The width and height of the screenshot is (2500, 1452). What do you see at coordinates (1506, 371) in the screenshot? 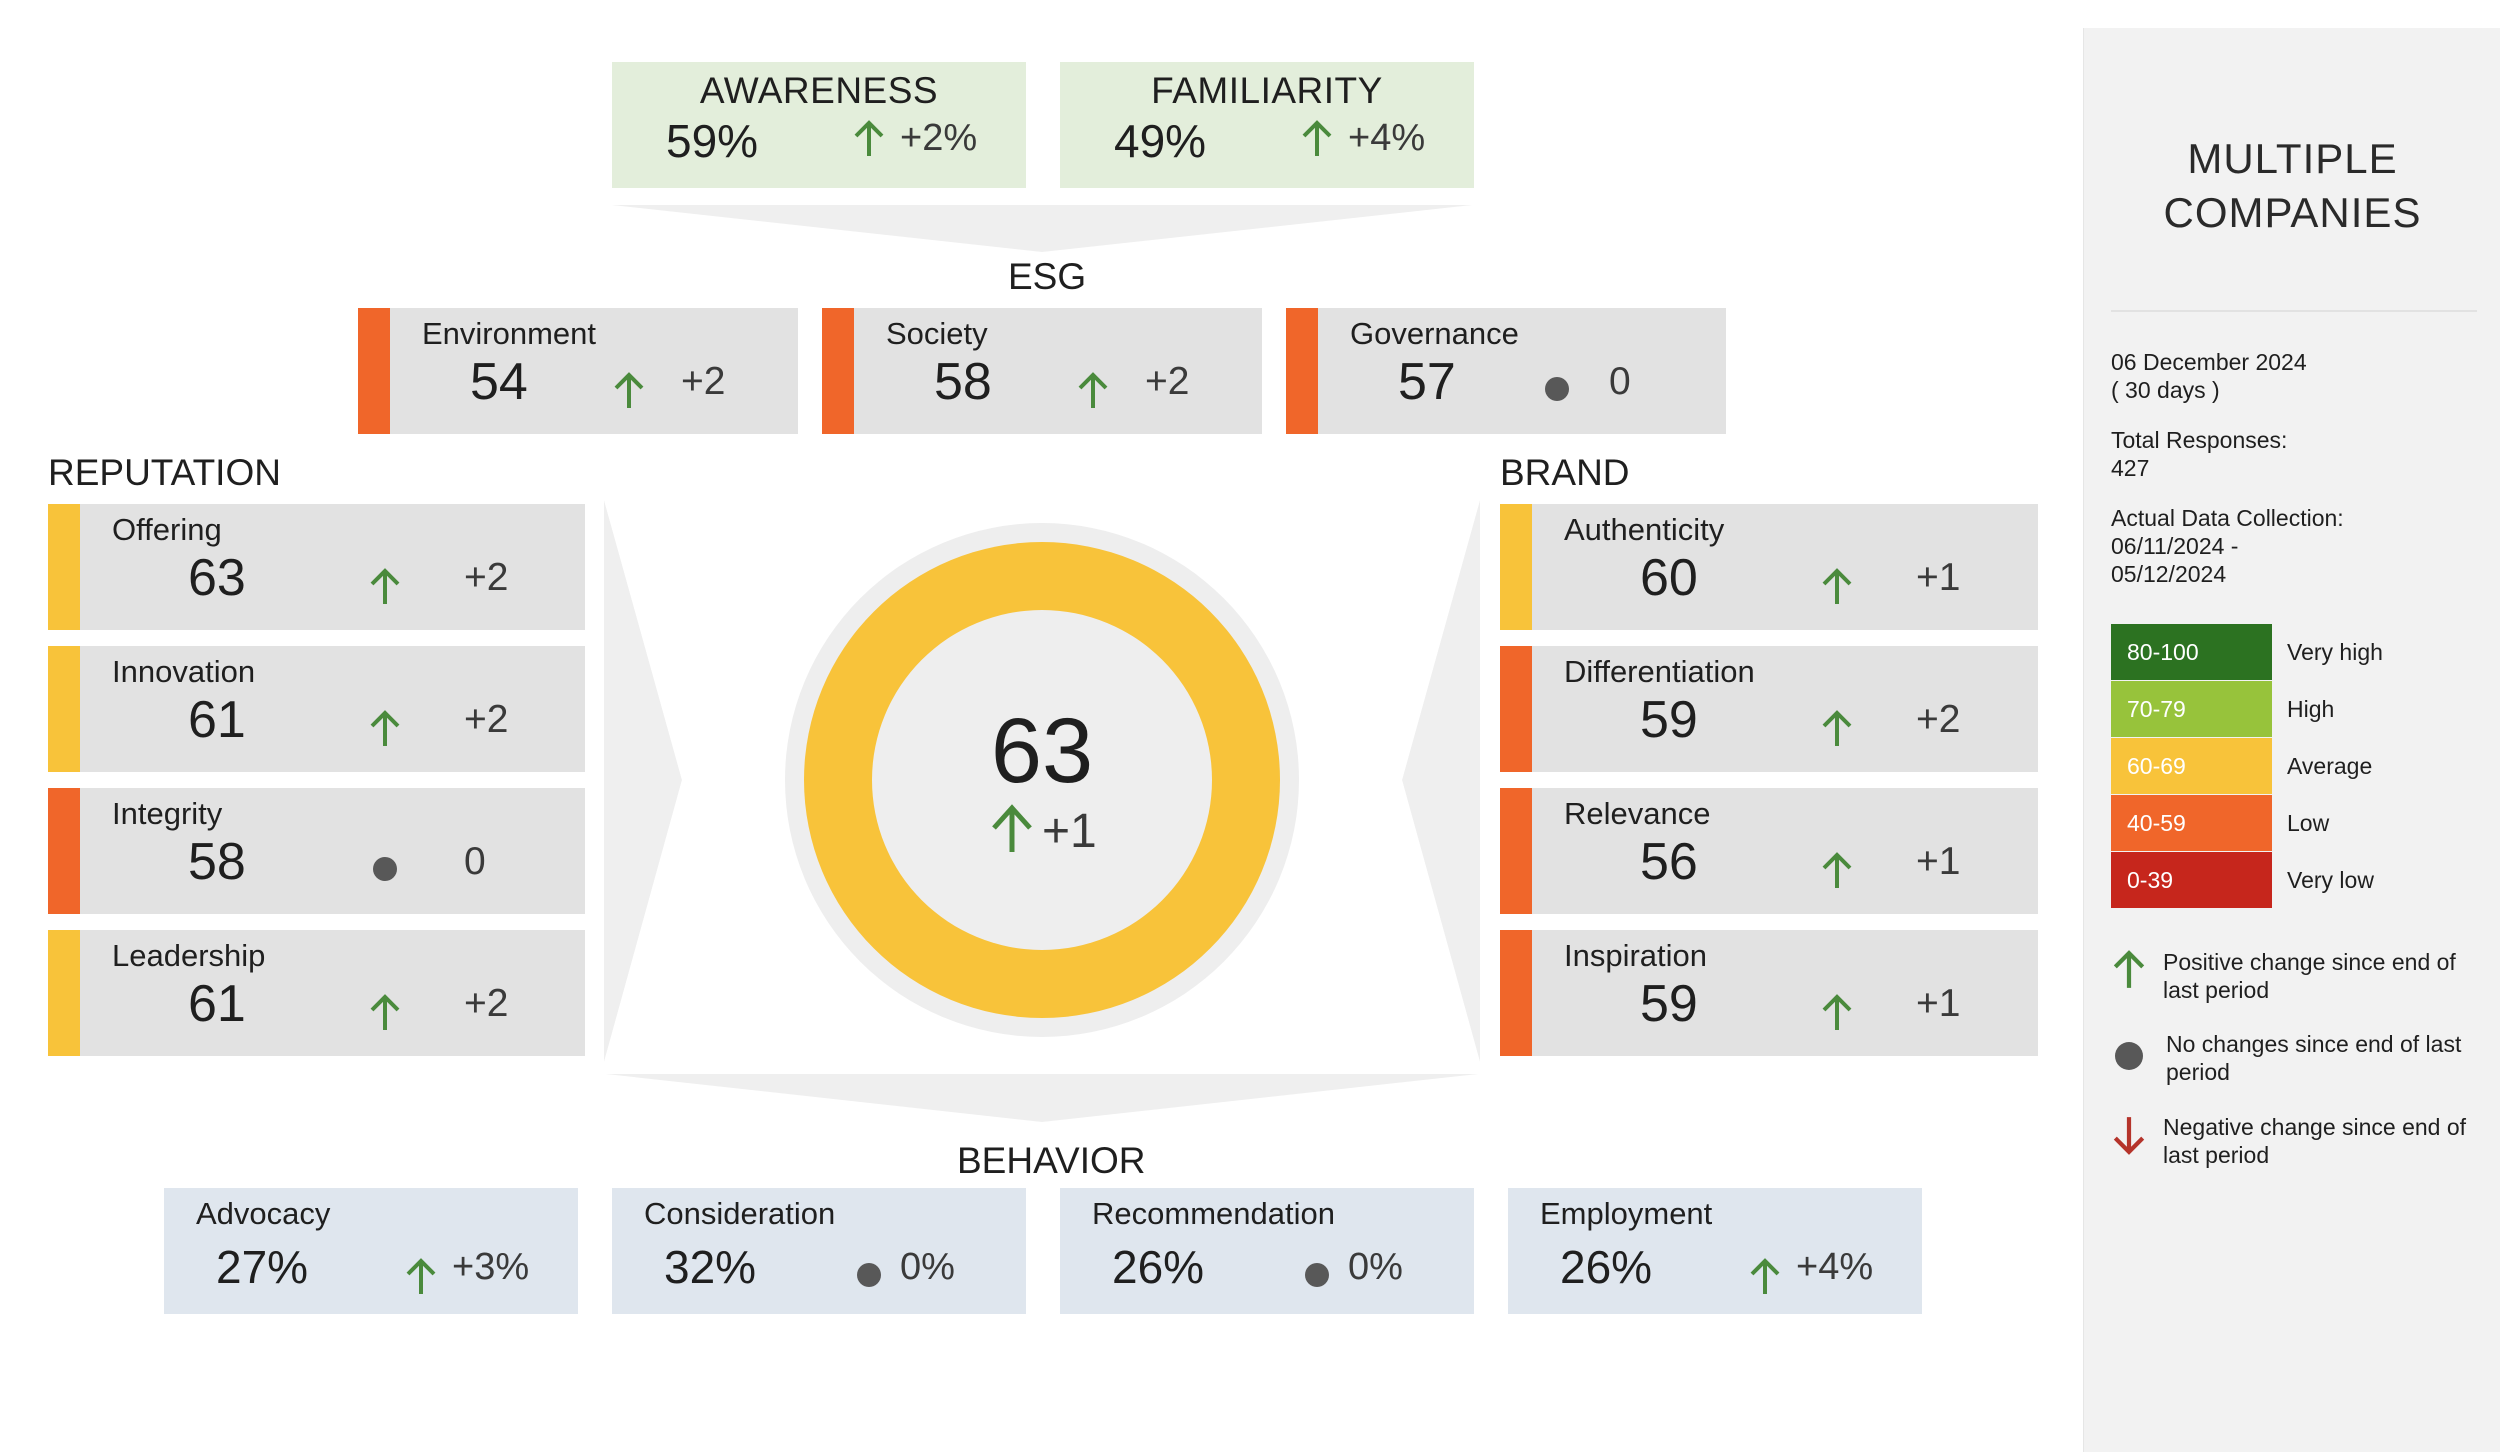
I see `esg-card-governance: Governance 57 0` at bounding box center [1506, 371].